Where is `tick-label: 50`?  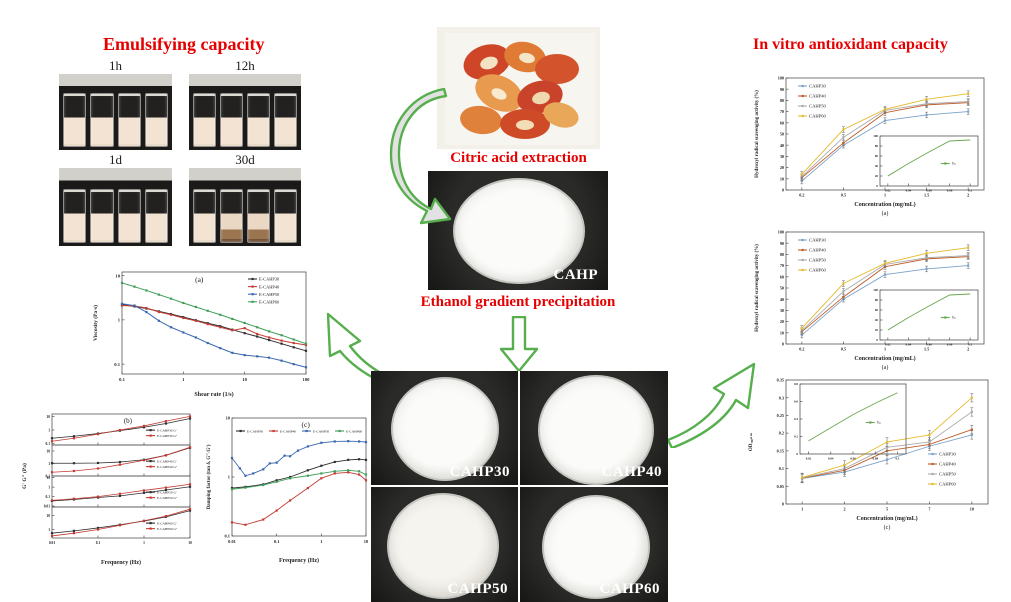 tick-label: 50 is located at coordinates (782, 288).